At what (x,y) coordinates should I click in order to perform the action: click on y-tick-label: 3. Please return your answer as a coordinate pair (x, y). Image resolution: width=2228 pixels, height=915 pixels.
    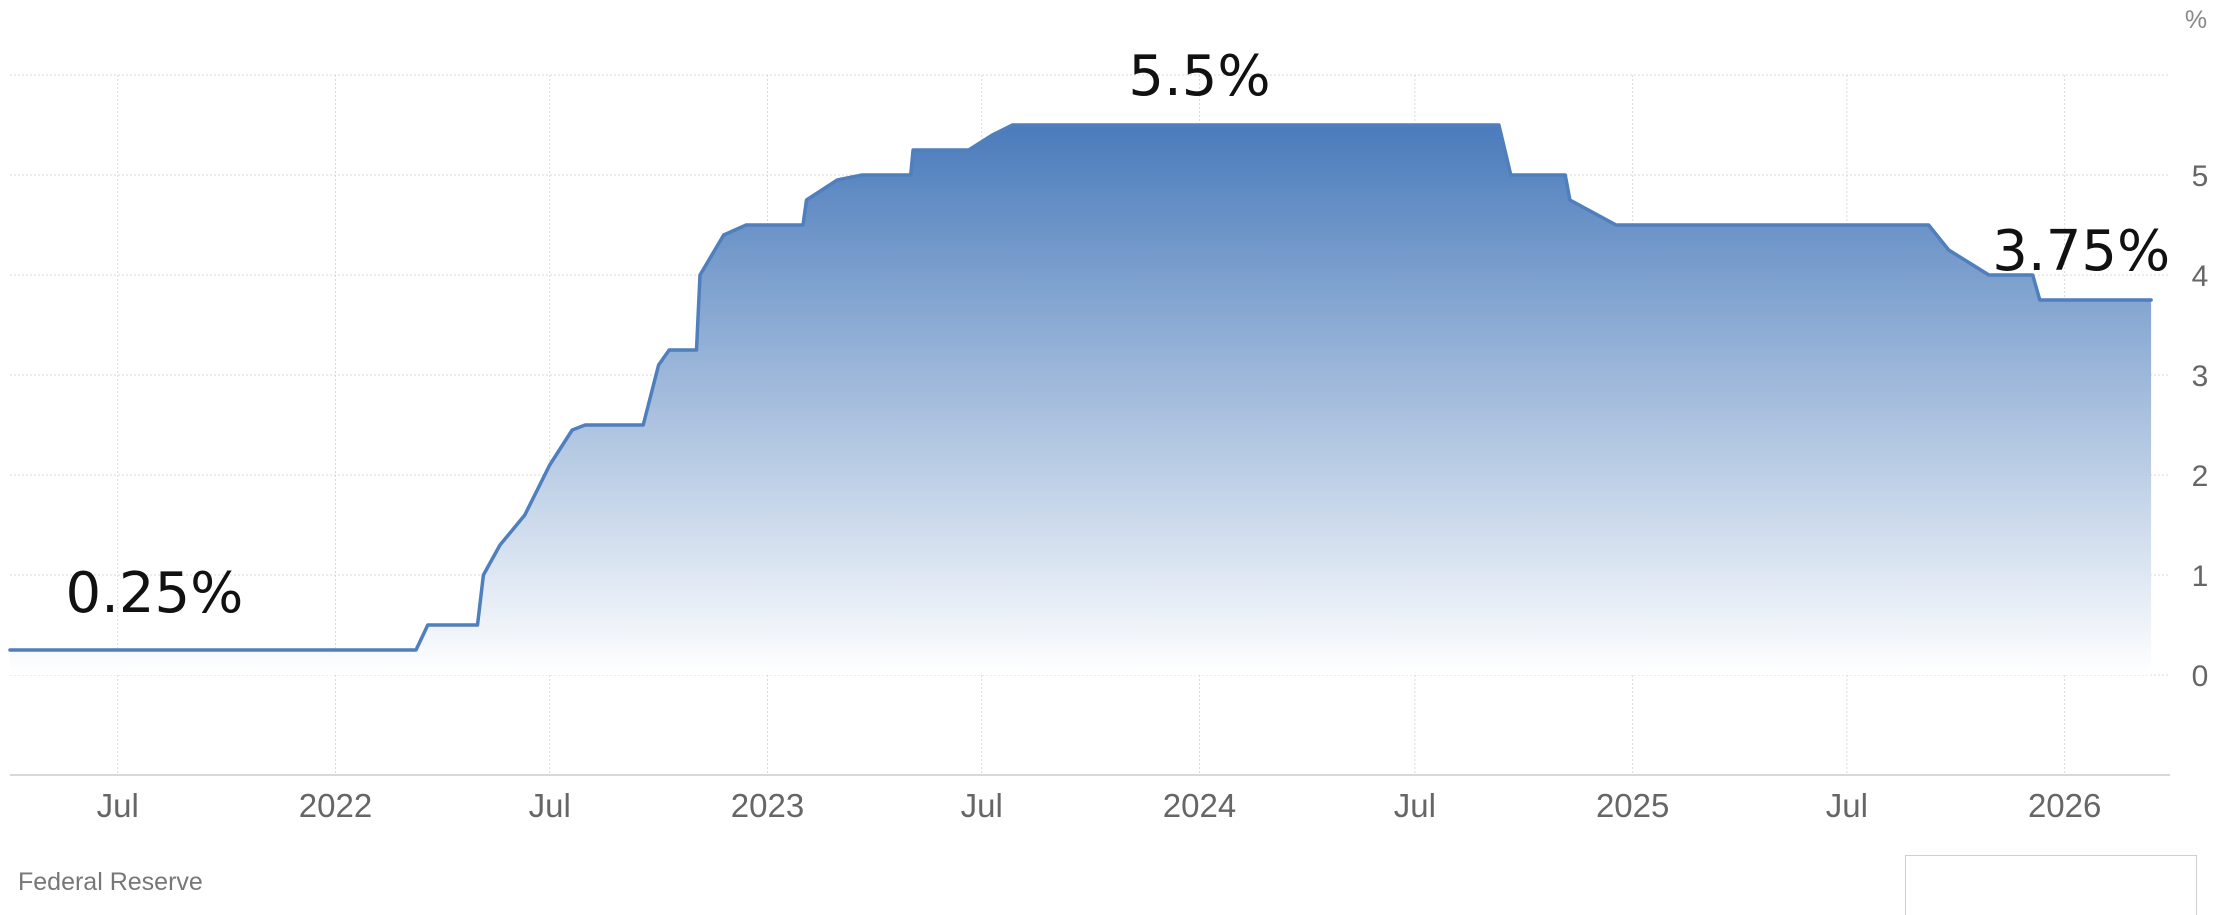
    Looking at the image, I should click on (2200, 376).